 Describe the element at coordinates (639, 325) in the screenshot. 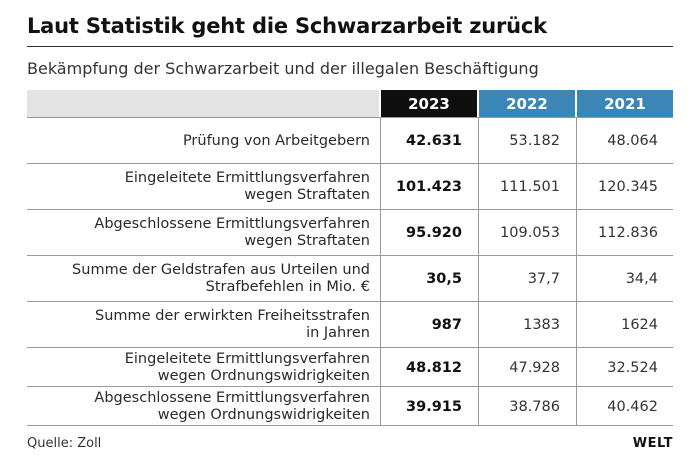

I see `value-2021: 1624` at that location.